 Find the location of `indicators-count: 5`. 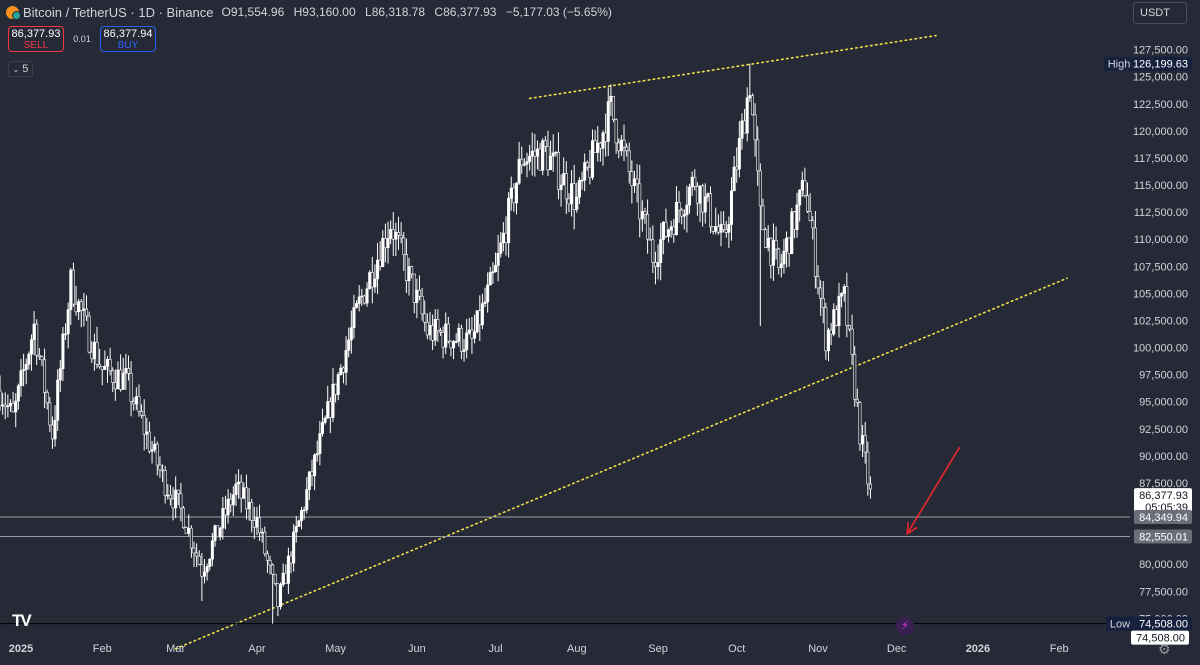

indicators-count: 5 is located at coordinates (25, 69).